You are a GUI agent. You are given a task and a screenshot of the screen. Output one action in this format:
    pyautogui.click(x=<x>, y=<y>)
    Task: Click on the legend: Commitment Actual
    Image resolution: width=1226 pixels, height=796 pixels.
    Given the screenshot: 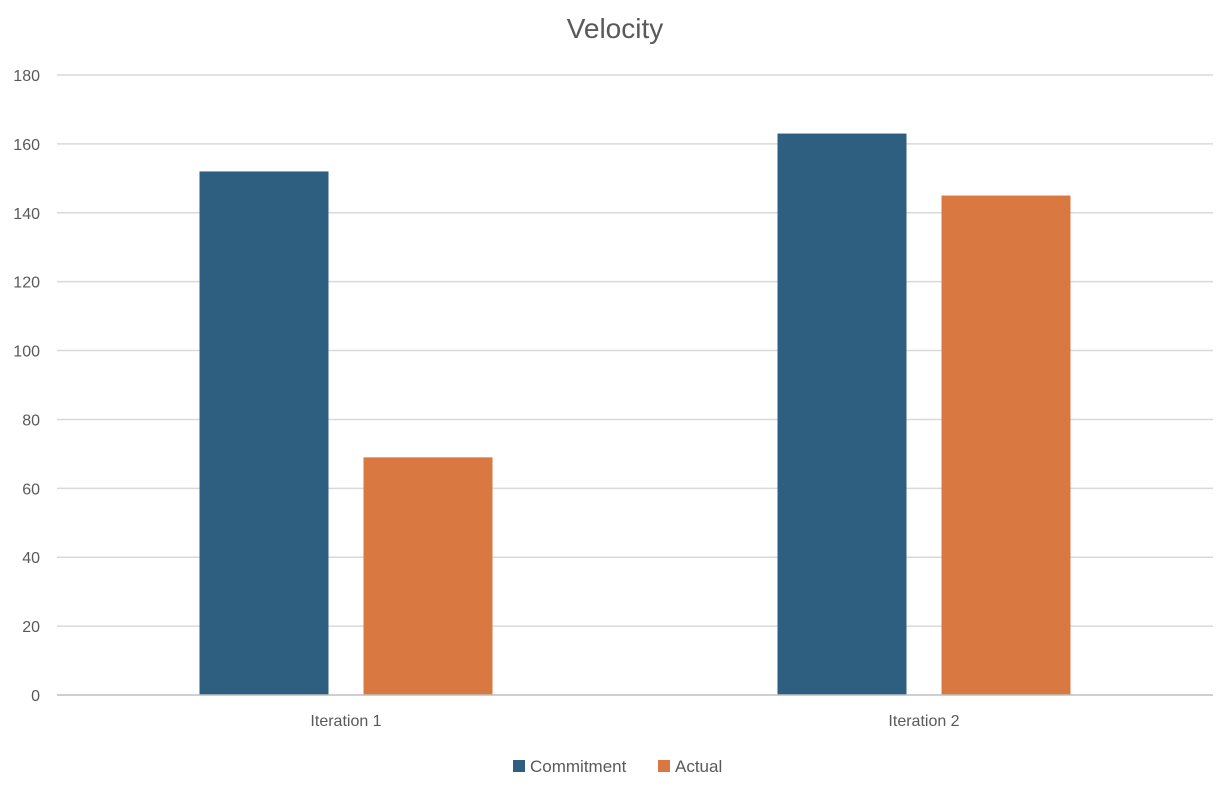 What is the action you would take?
    pyautogui.click(x=617, y=766)
    